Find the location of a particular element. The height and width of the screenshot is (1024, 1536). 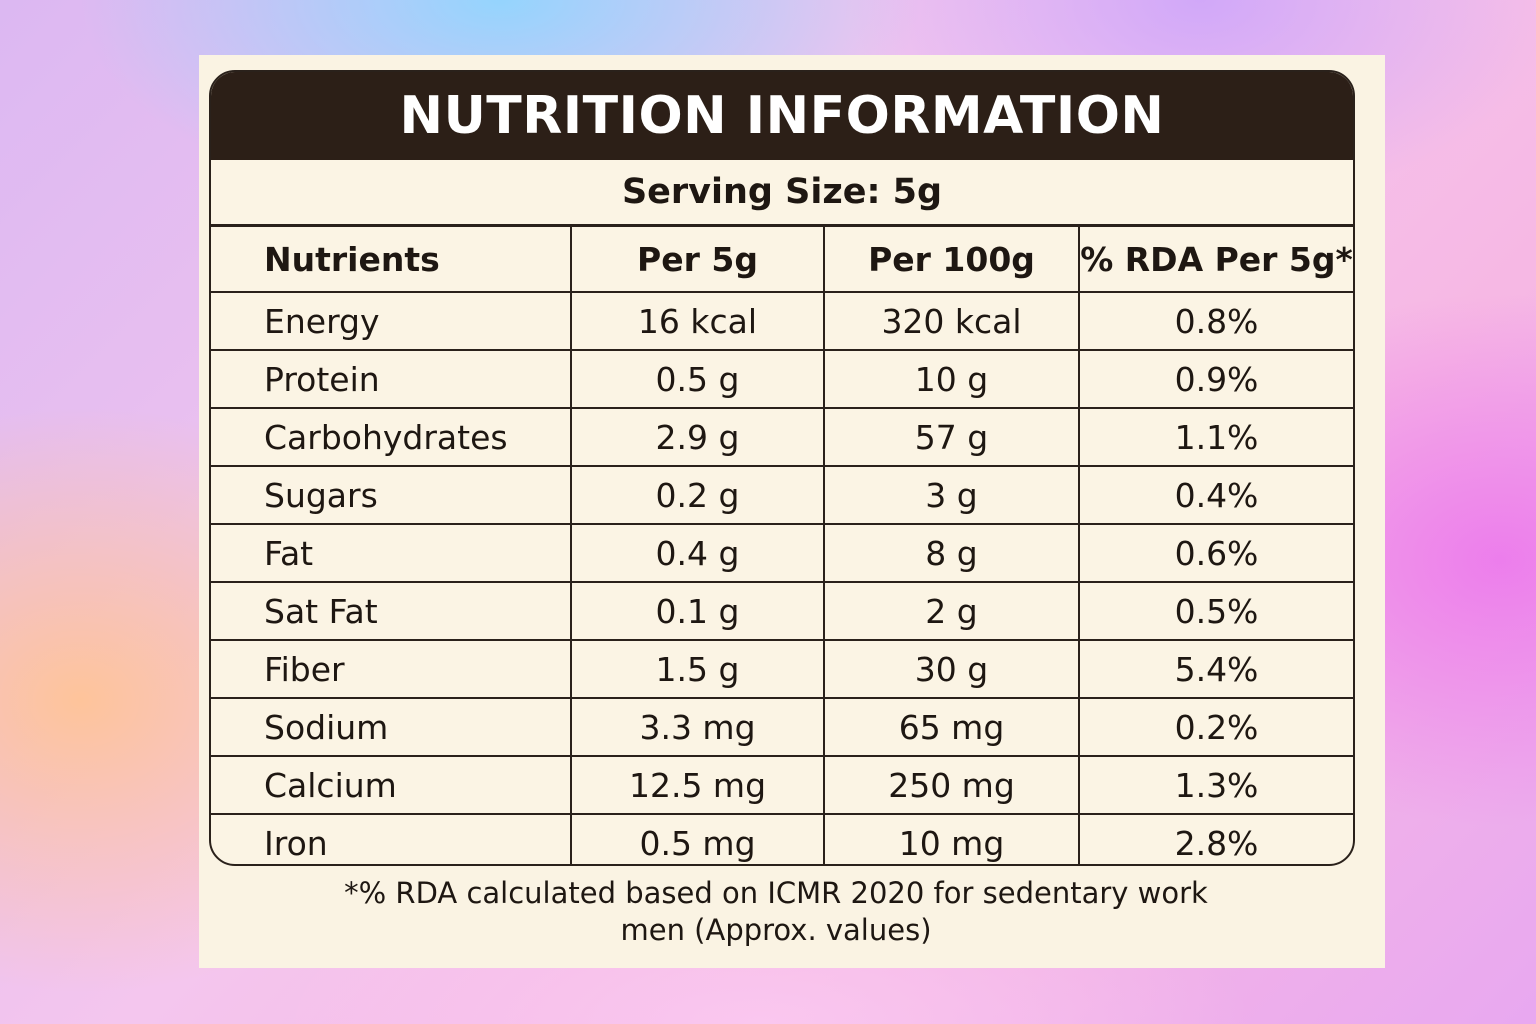

rda-value: 0.9% is located at coordinates (1216, 379).